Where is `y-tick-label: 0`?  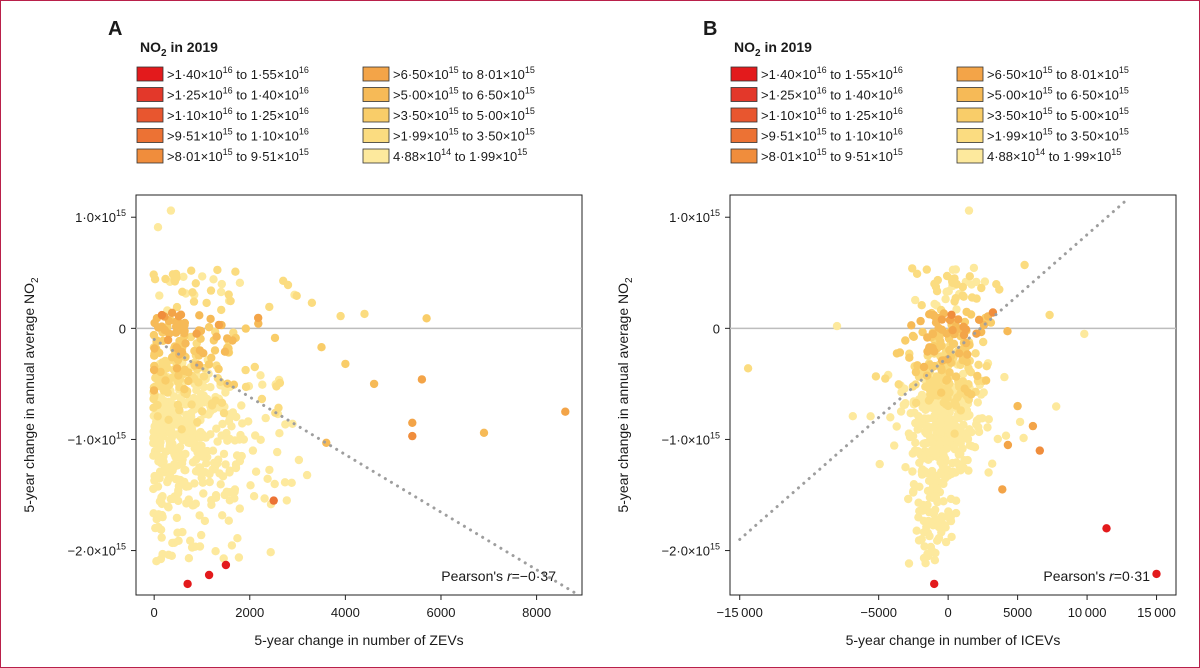 y-tick-label: 0 is located at coordinates (716, 328).